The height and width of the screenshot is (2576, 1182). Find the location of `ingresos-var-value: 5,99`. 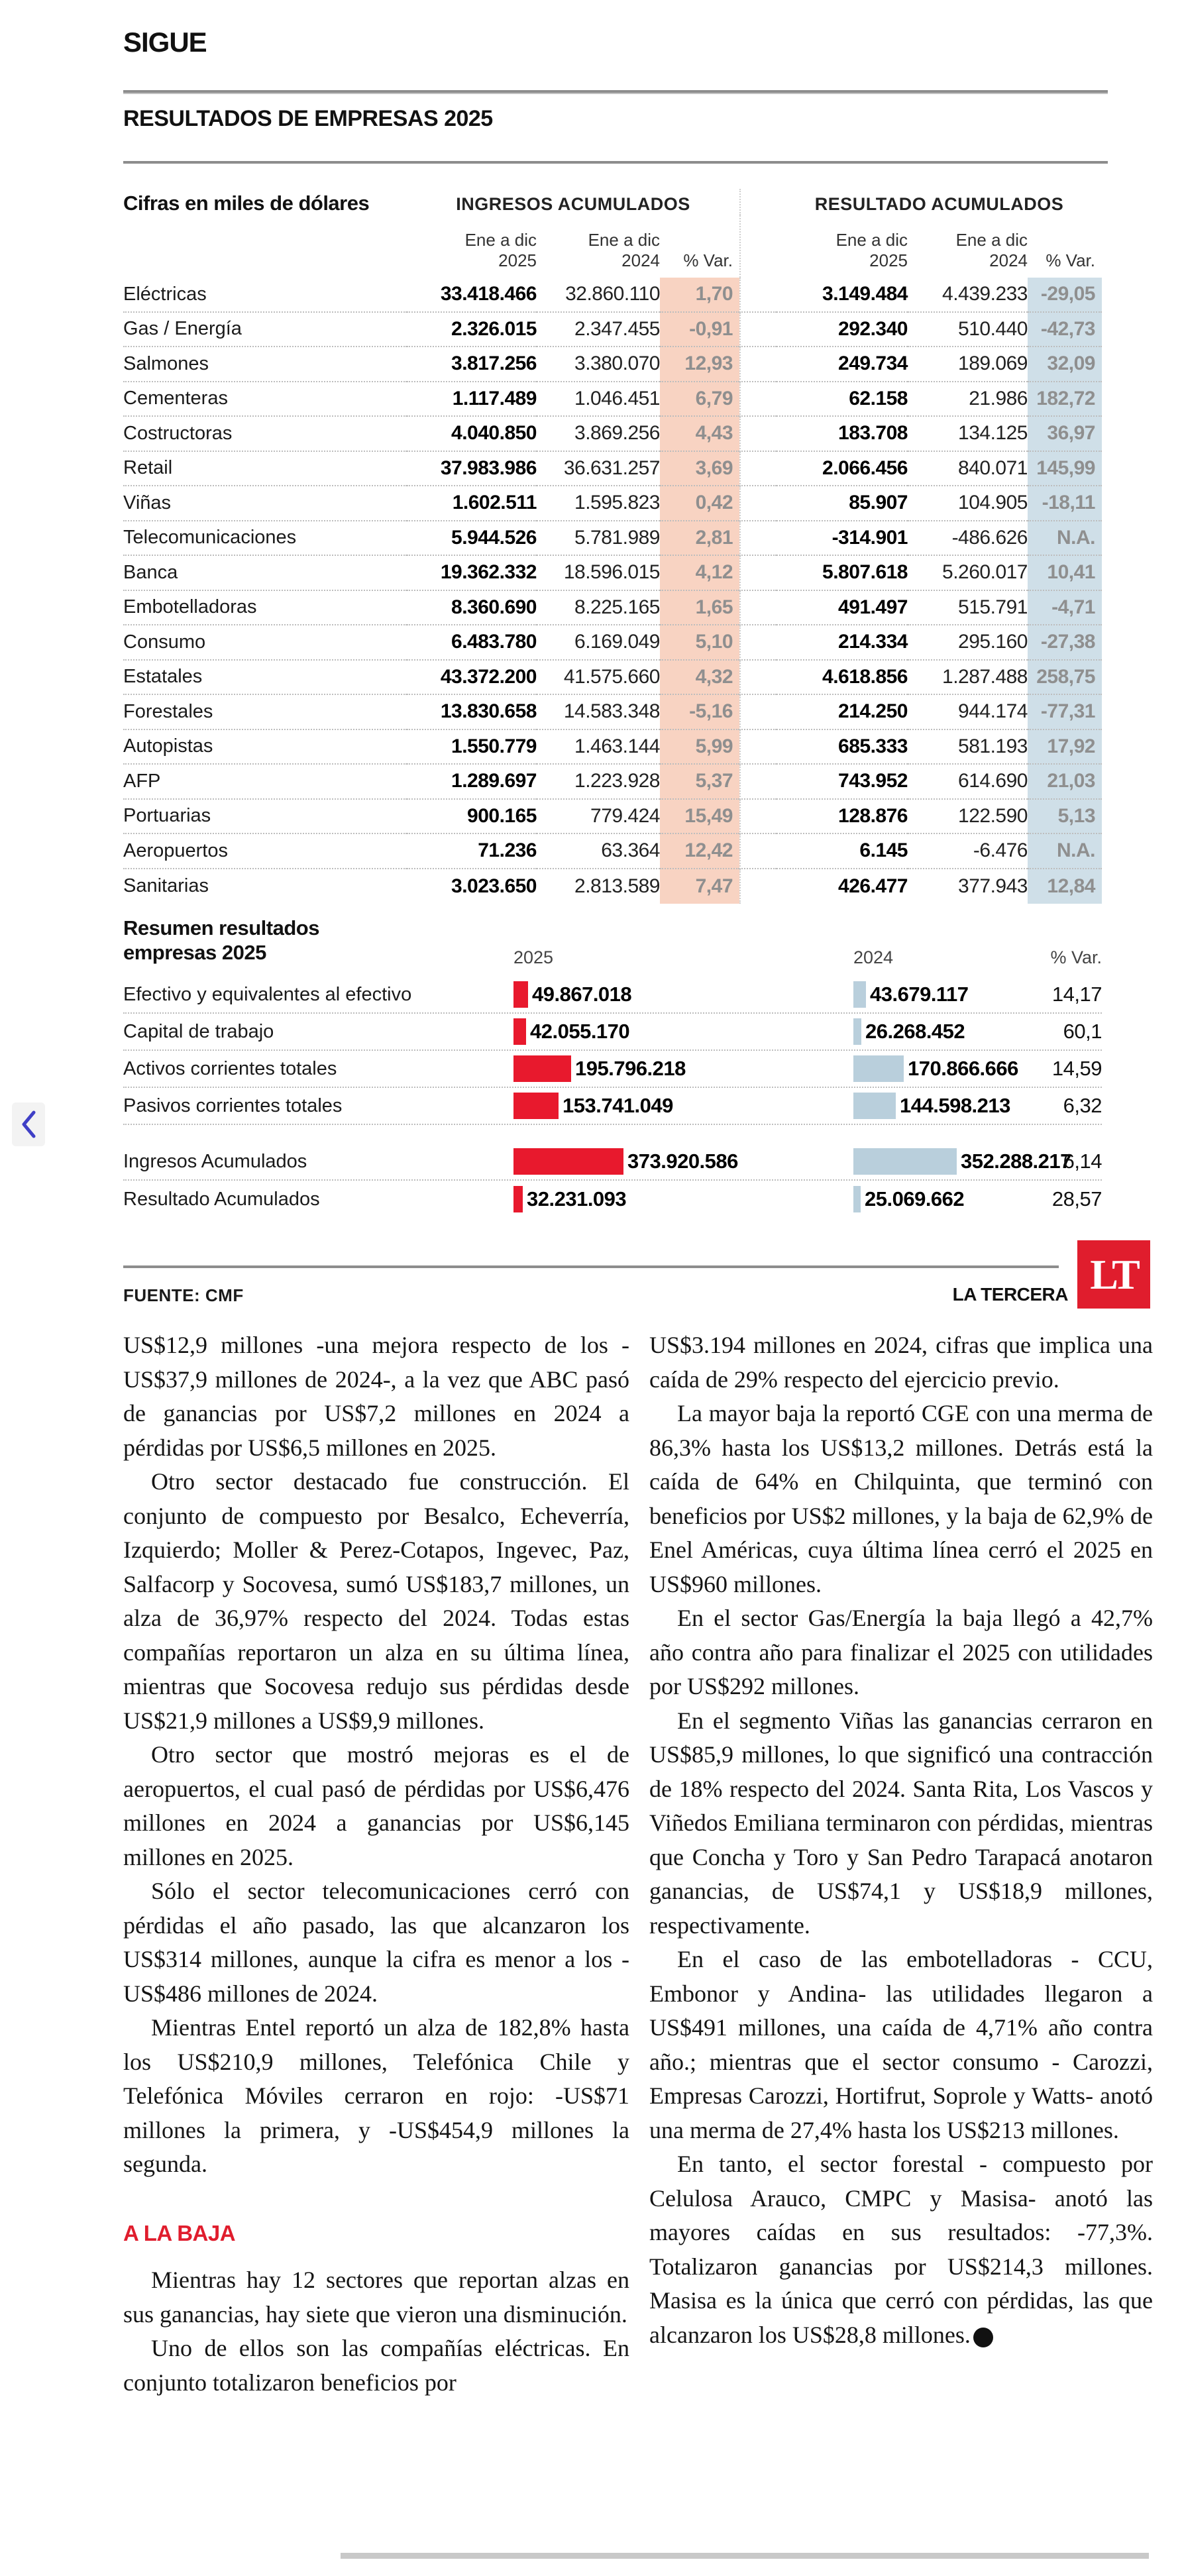

ingresos-var-value: 5,99 is located at coordinates (699, 747).